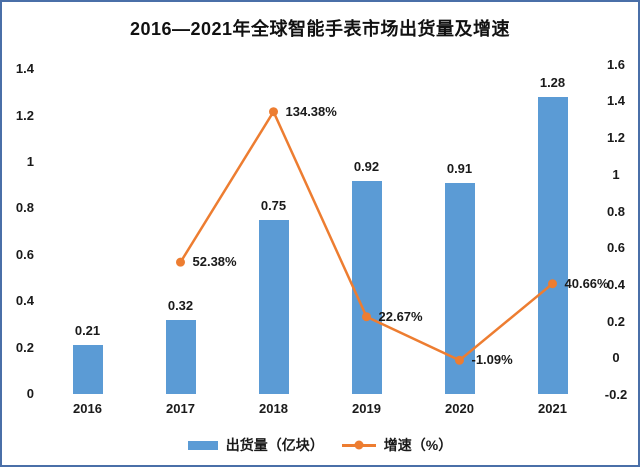 This screenshot has height=467, width=640. Describe the element at coordinates (320, 29) in the screenshot. I see `chart-title: 2016—2021年全球智能手表市场出货量及增速` at that location.